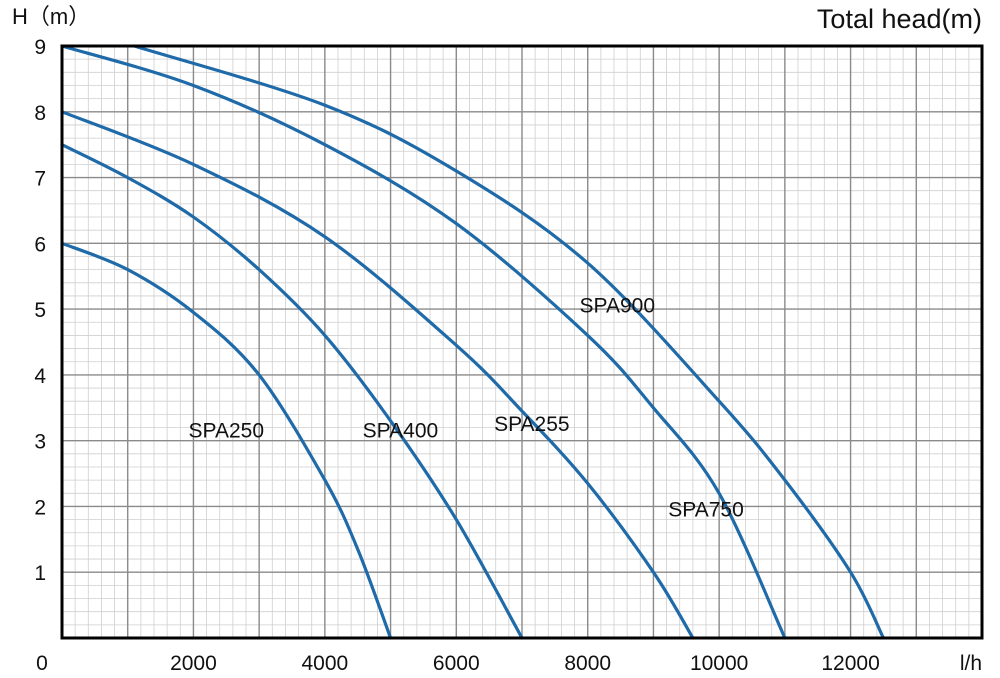 This screenshot has height=678, width=1000. I want to click on y-tick-label: 8, so click(40, 113).